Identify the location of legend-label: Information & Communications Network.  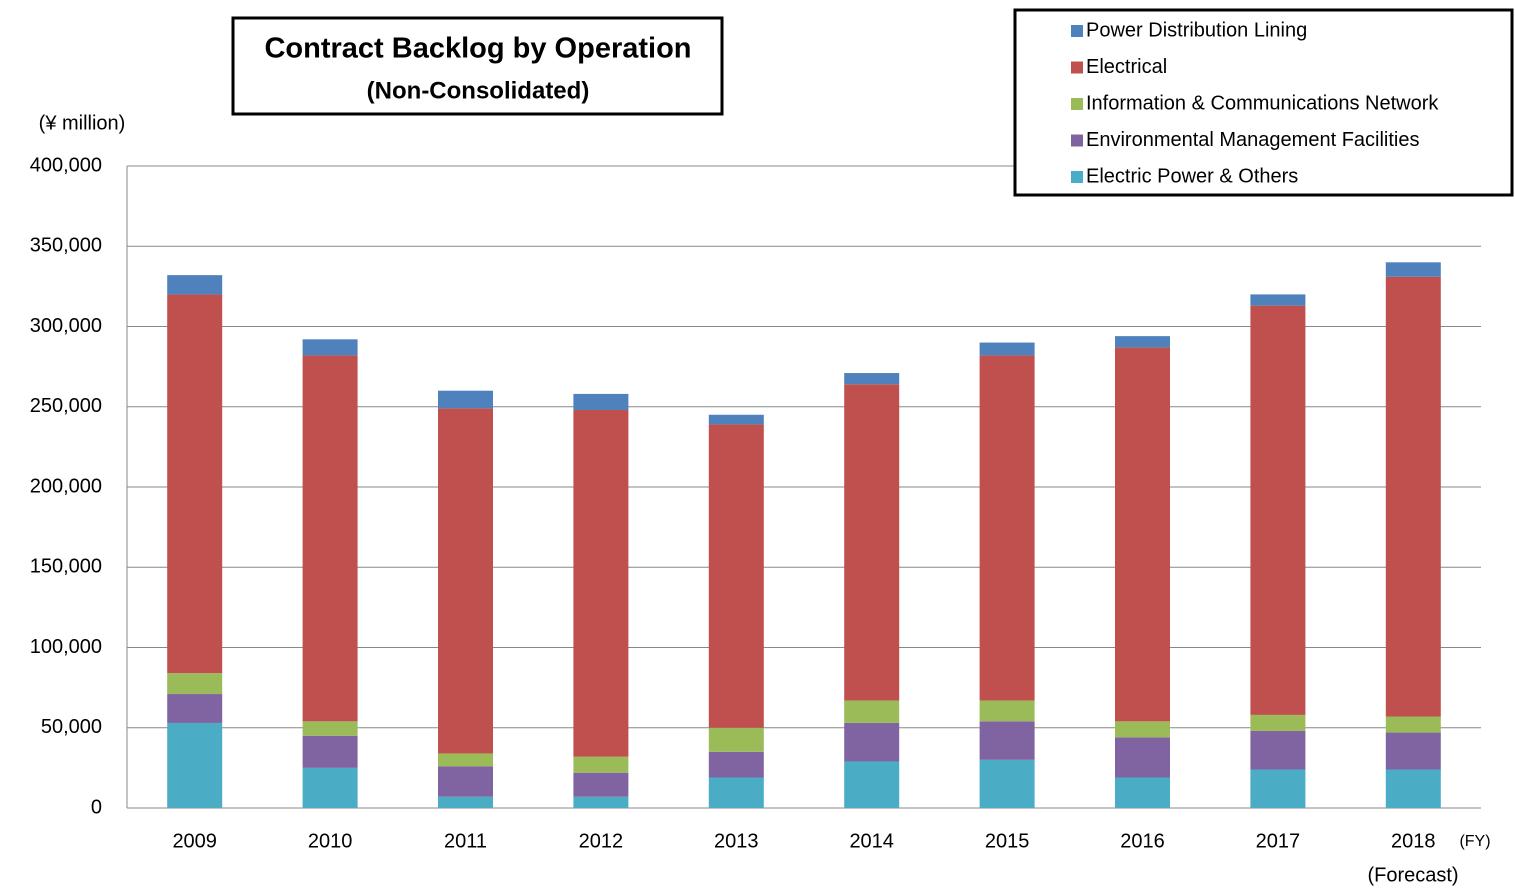
(1262, 103).